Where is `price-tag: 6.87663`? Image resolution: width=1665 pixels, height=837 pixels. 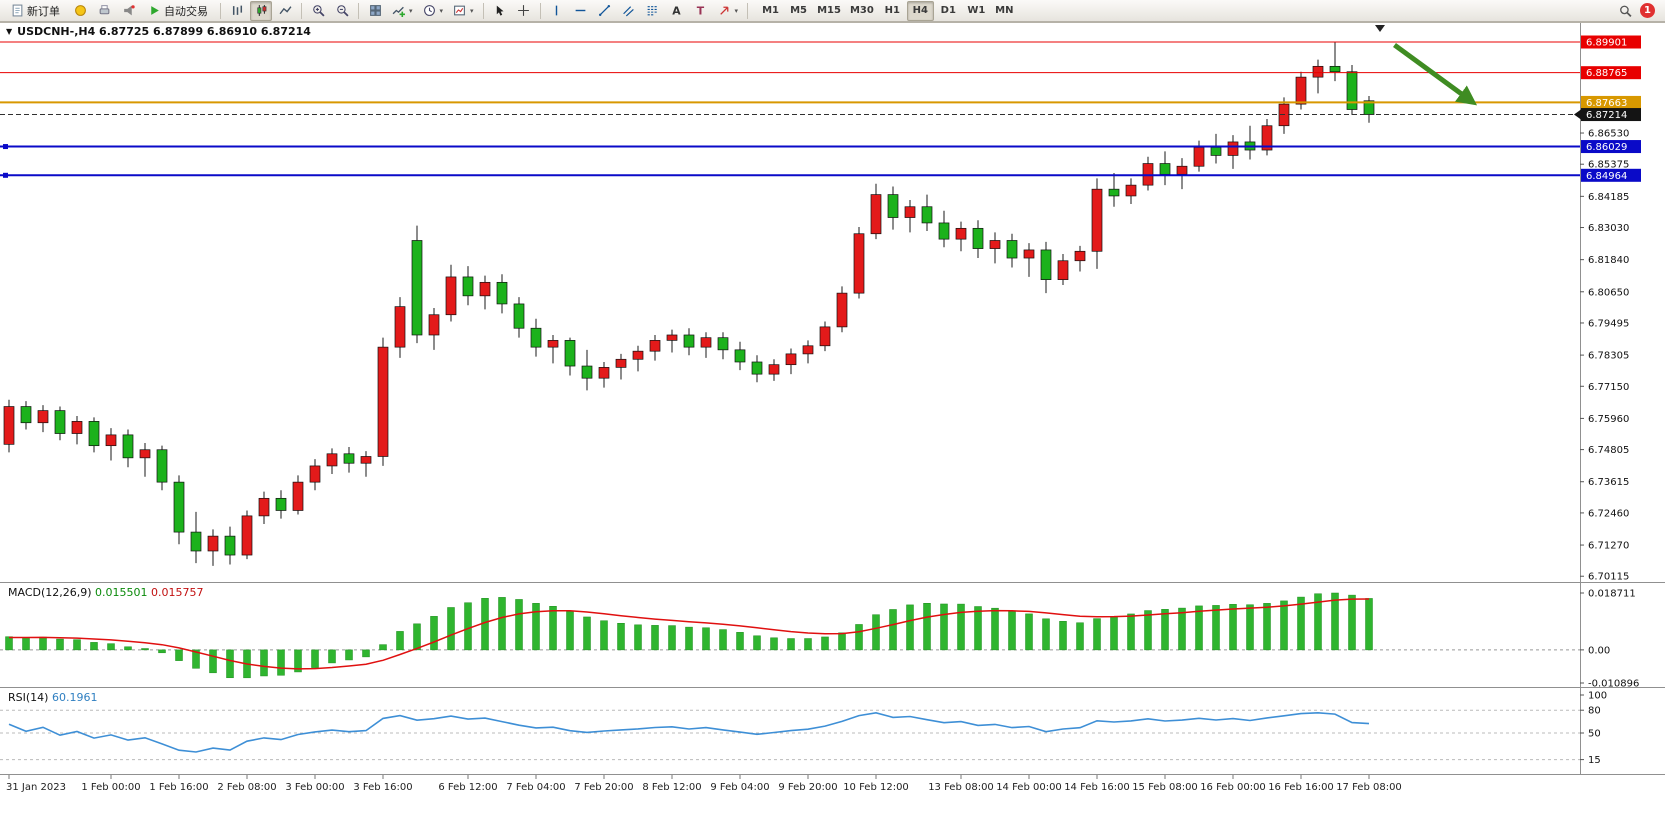 price-tag: 6.87663 is located at coordinates (1611, 102).